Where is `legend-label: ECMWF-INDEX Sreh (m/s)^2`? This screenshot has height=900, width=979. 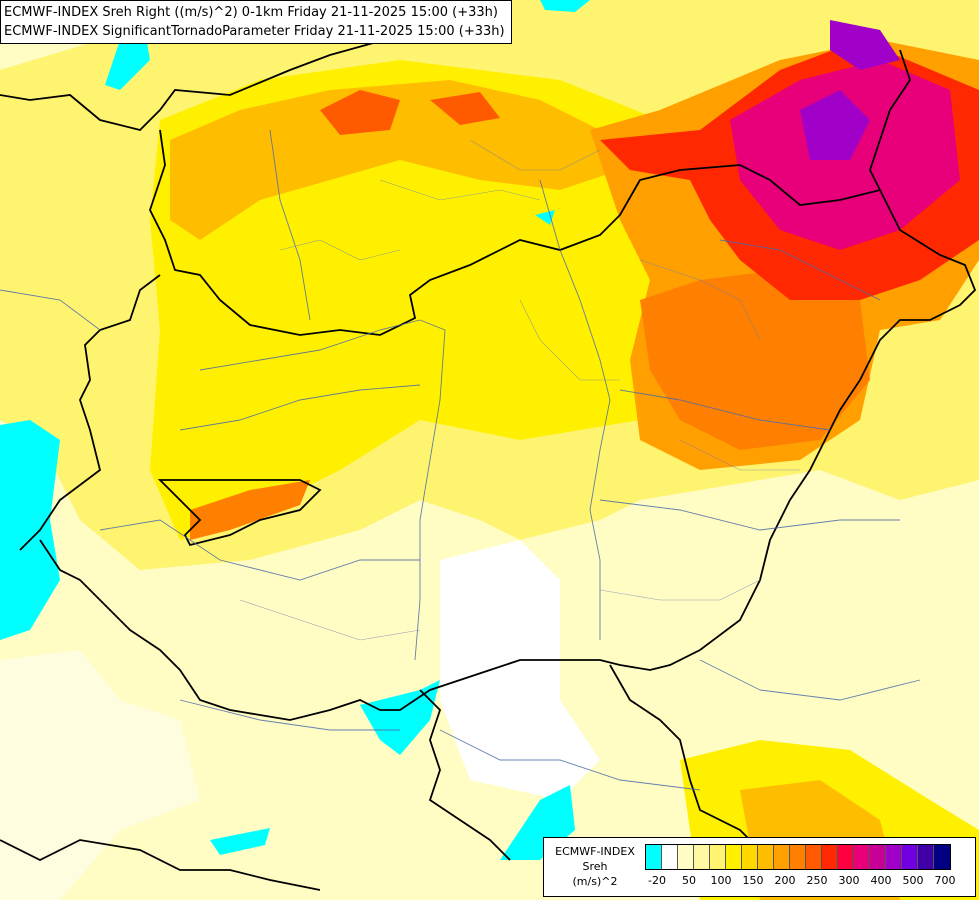
legend-label: ECMWF-INDEX Sreh (m/s)^2 is located at coordinates (595, 866).